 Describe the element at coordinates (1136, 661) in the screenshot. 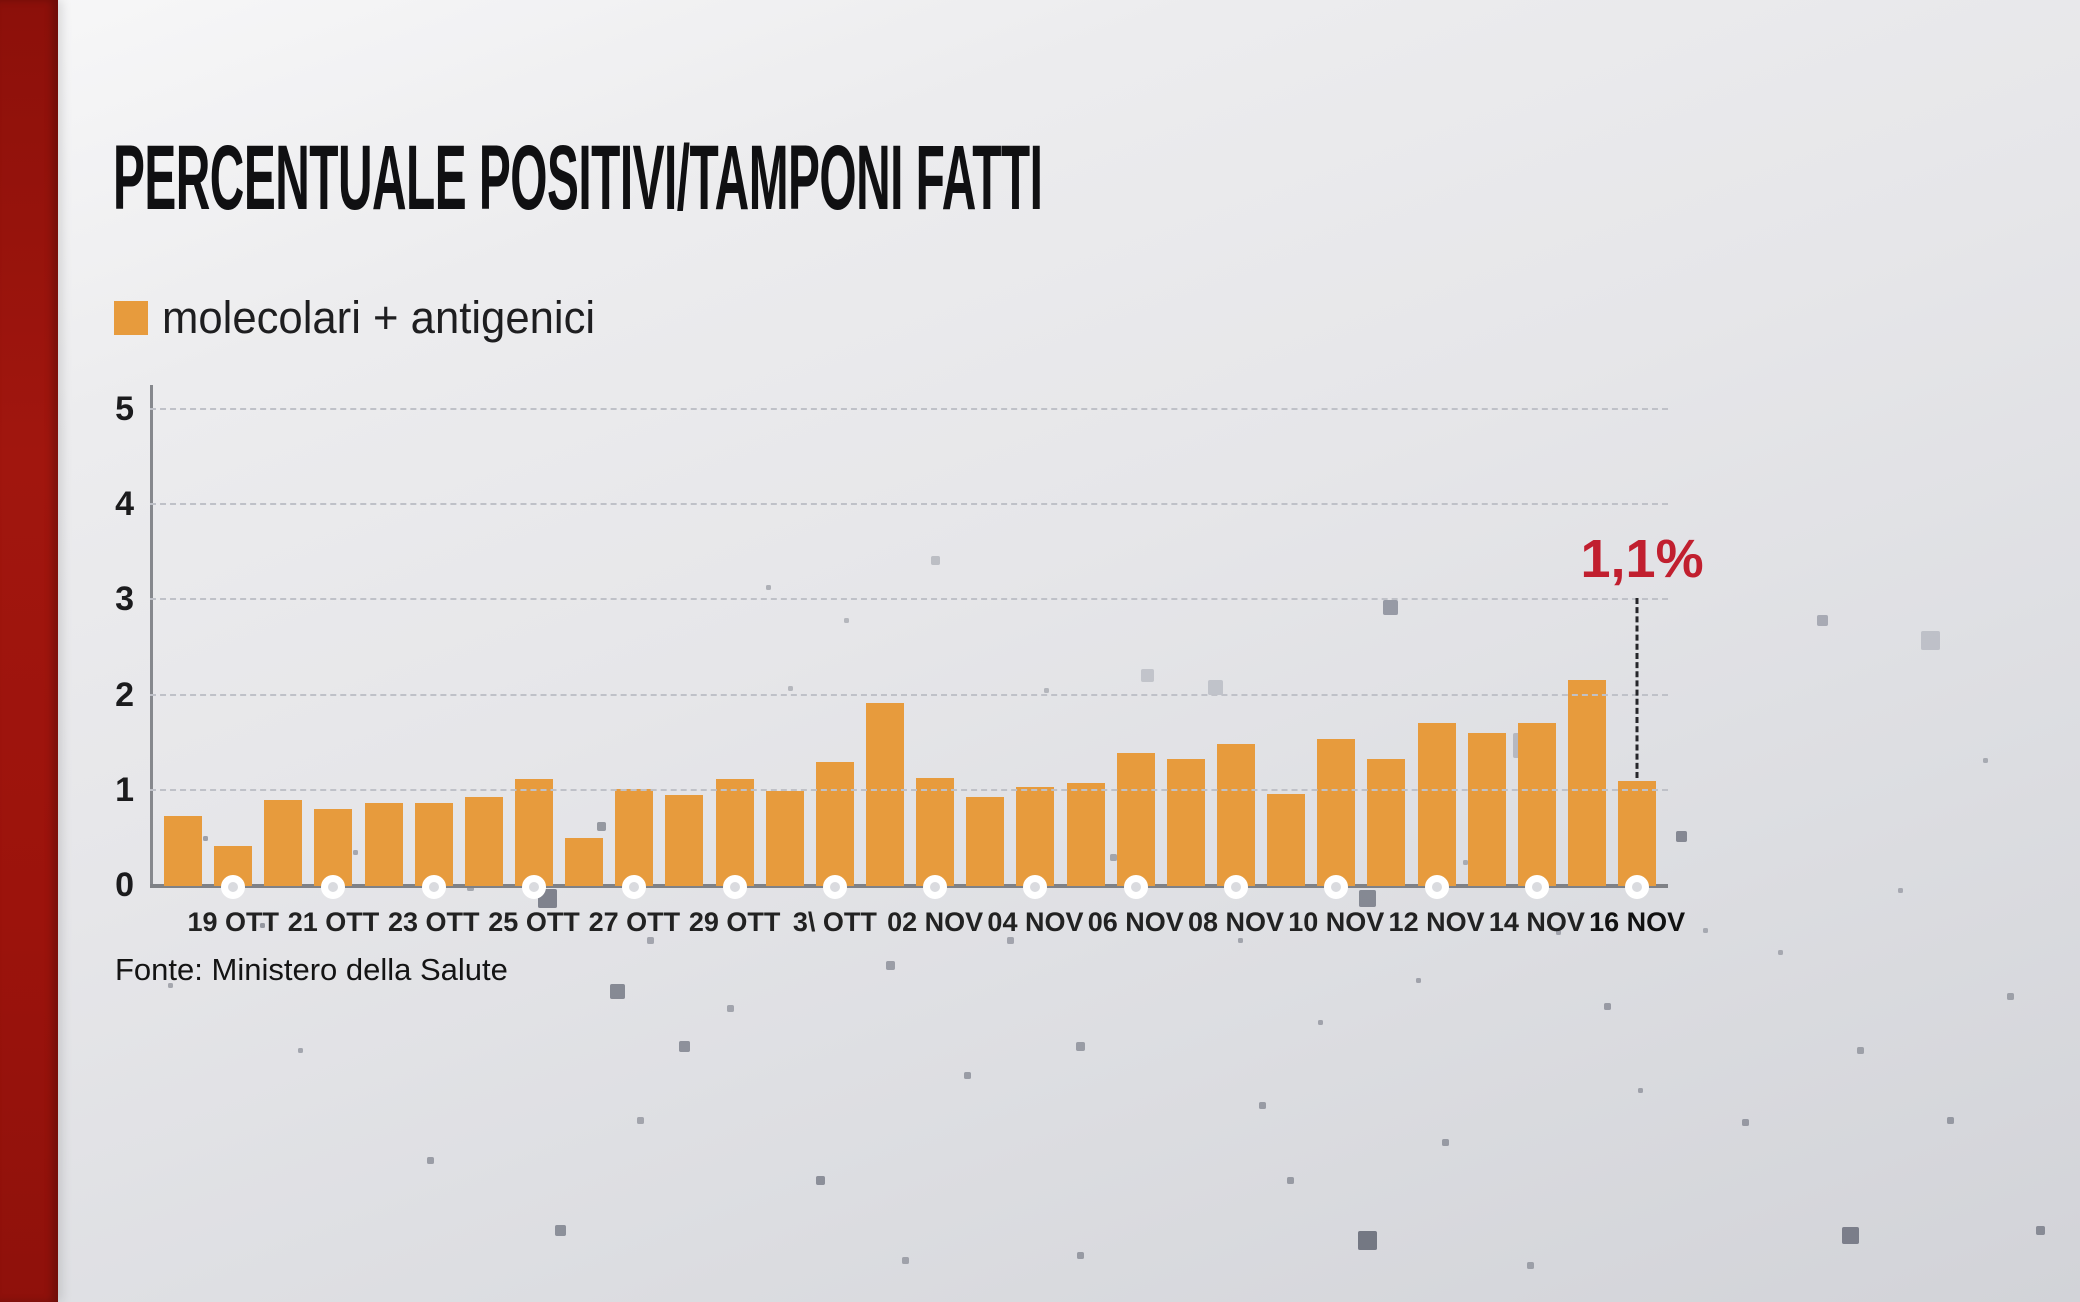

I see `bar-slot: 06 NOV` at that location.